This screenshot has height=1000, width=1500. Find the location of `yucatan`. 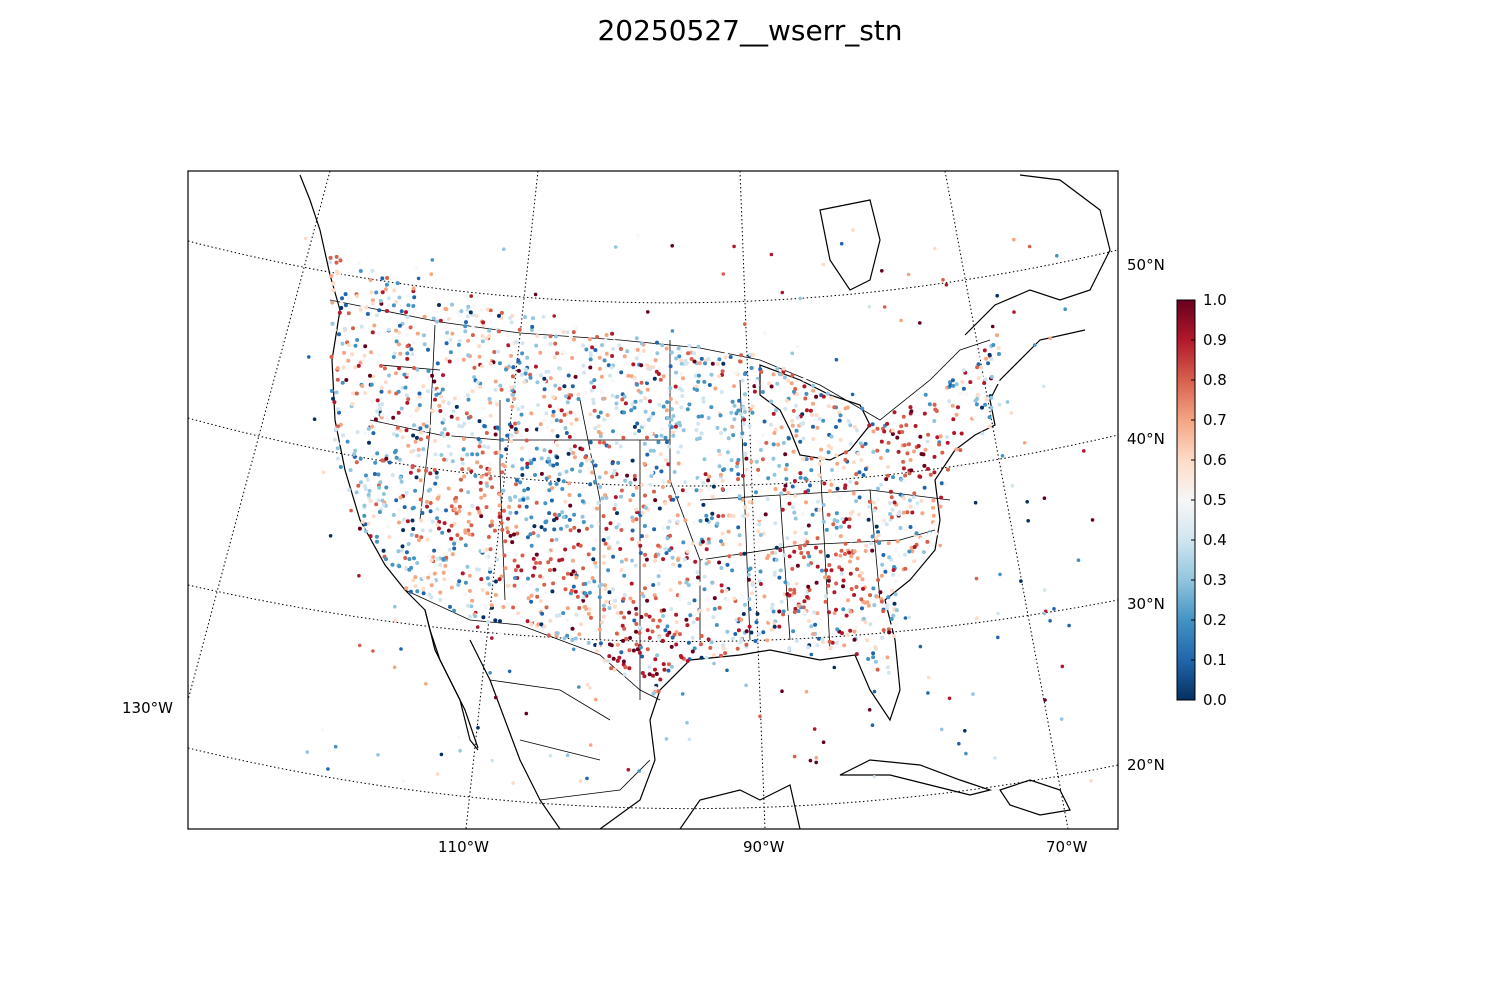

yucatan is located at coordinates (740, 806).